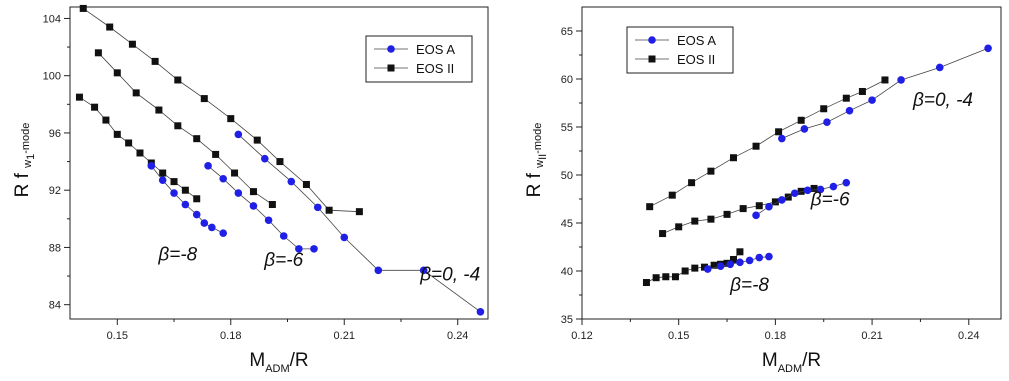 This screenshot has height=381, width=1009. What do you see at coordinates (696, 59) in the screenshot?
I see `legend-label: EOS II` at bounding box center [696, 59].